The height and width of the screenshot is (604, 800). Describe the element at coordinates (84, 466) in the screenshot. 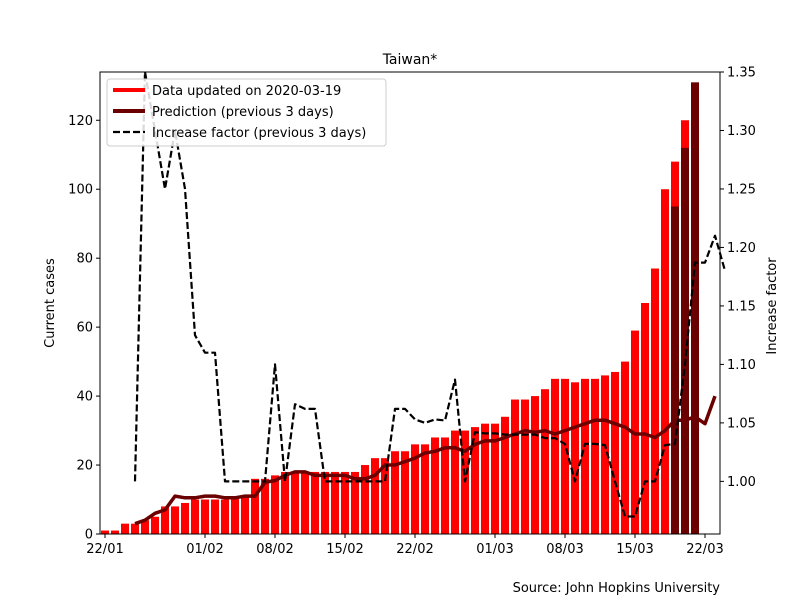

I see `y-tick-label-left: 20` at that location.